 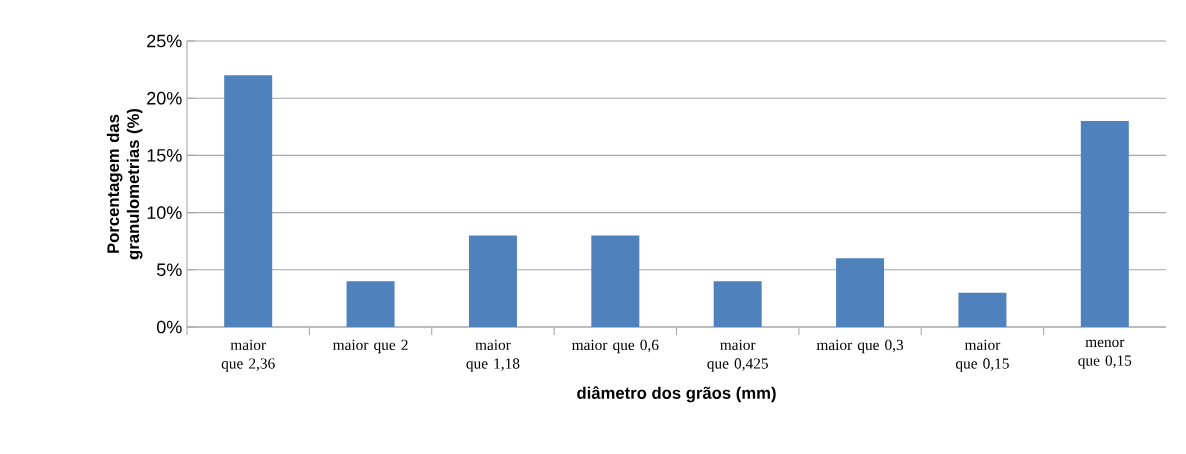 What do you see at coordinates (982, 355) in the screenshot?
I see `x-tick-label: maior que 0,15` at bounding box center [982, 355].